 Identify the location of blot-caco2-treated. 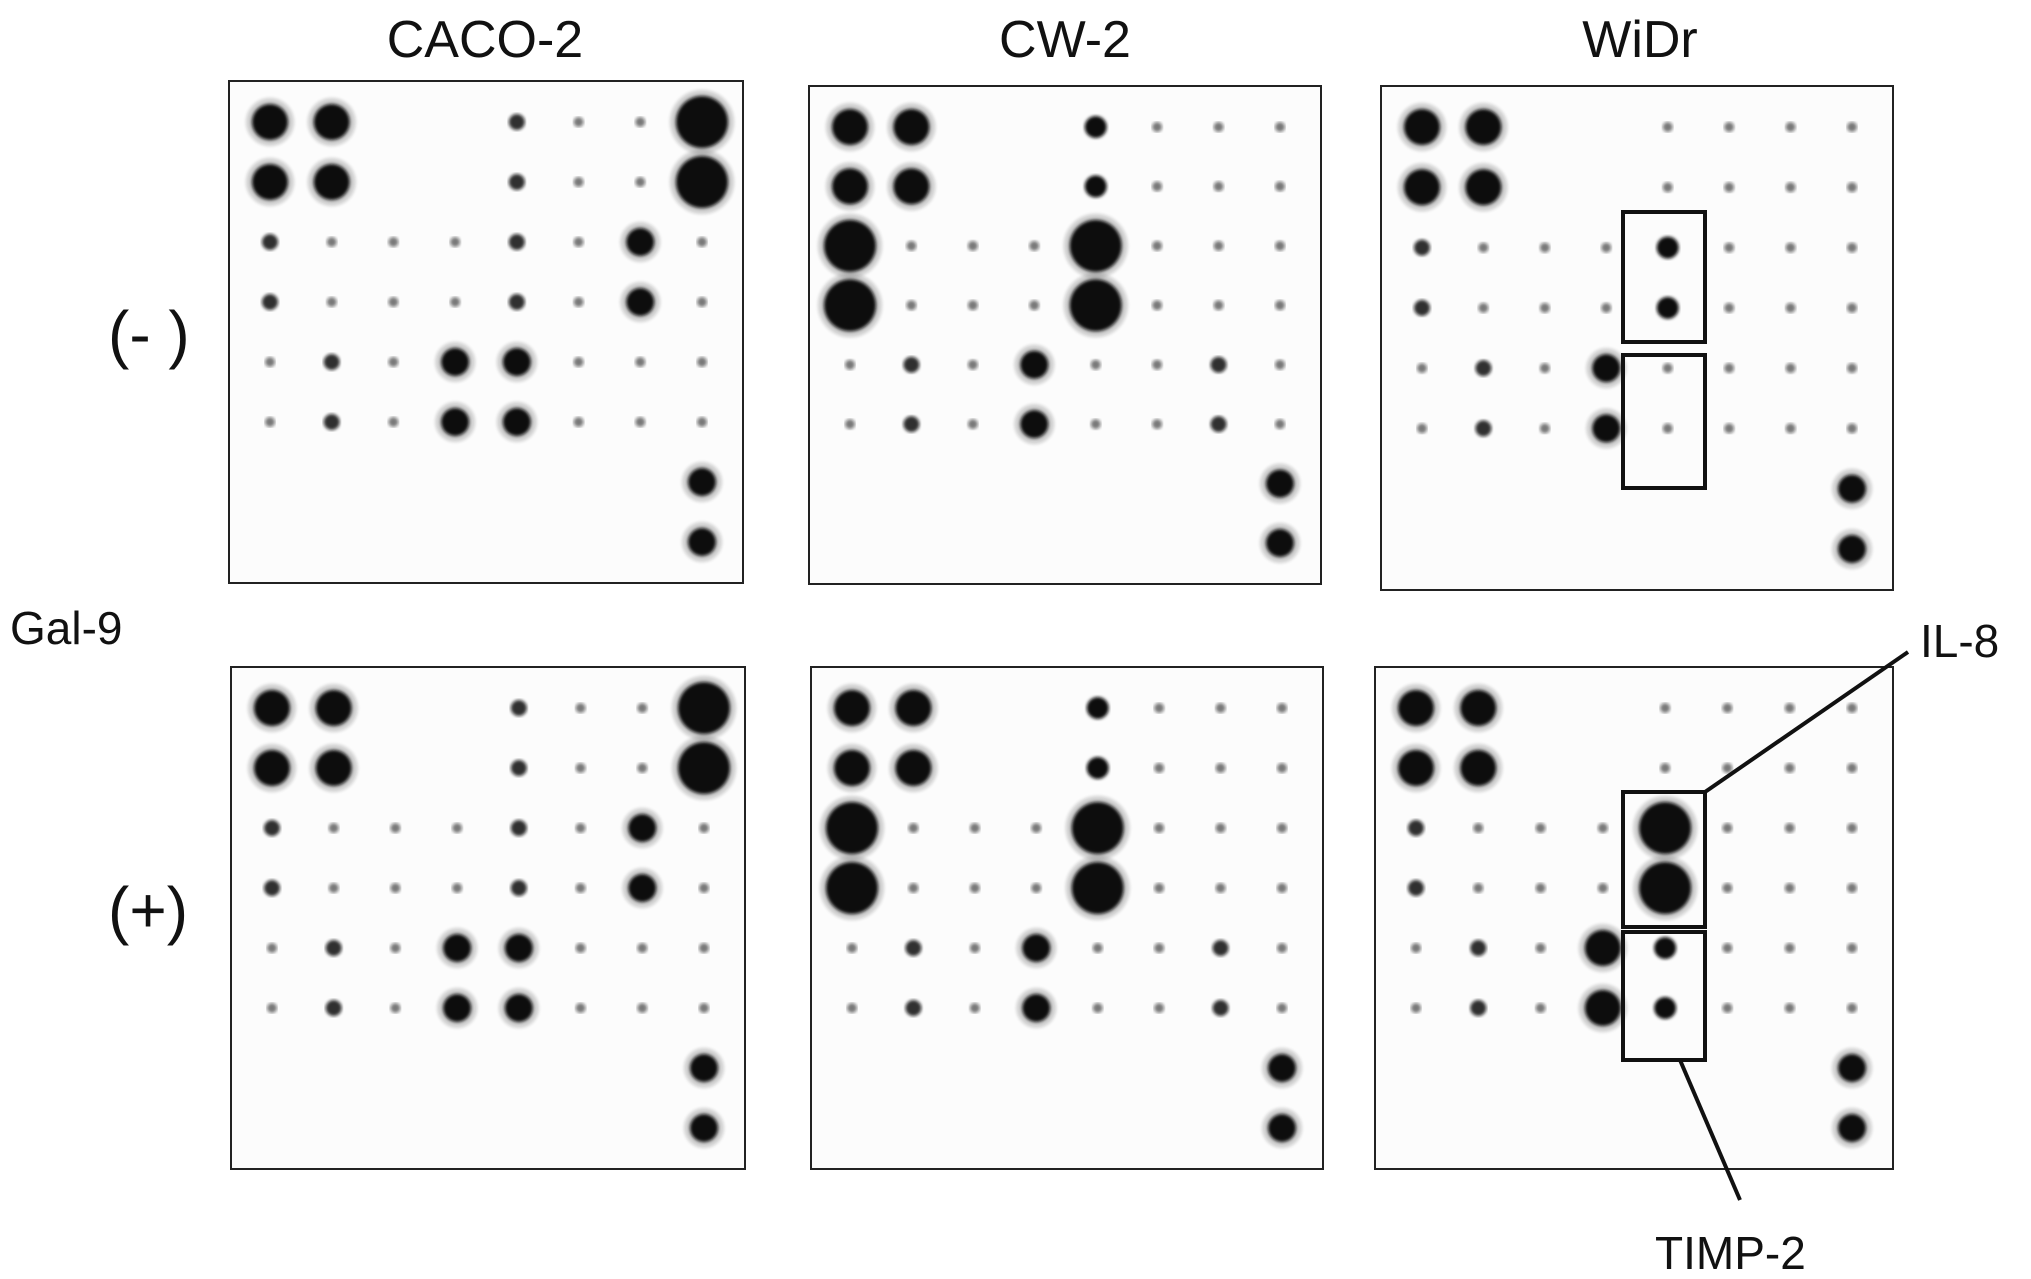
(488, 918).